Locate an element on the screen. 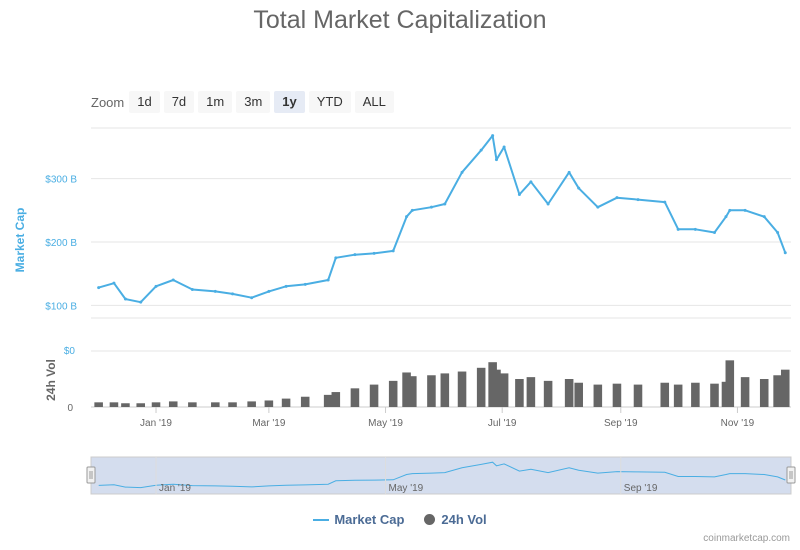 The height and width of the screenshot is (550, 800). navigator-right-handle is located at coordinates (791, 475).